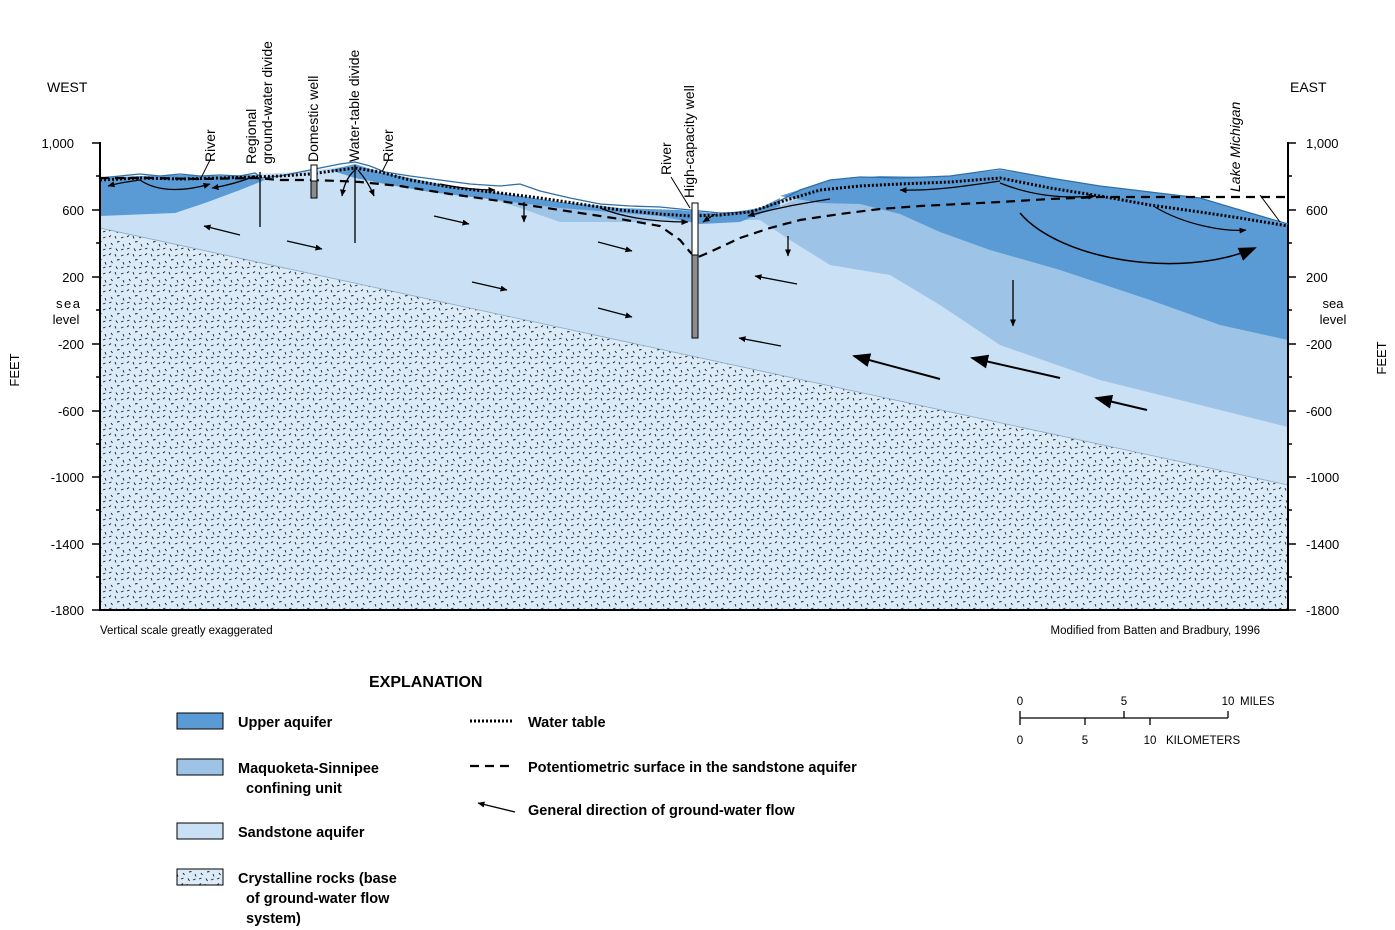 Image resolution: width=1395 pixels, height=930 pixels. Describe the element at coordinates (1322, 544) in the screenshot. I see `tick-neg1400-right: -1400` at that location.